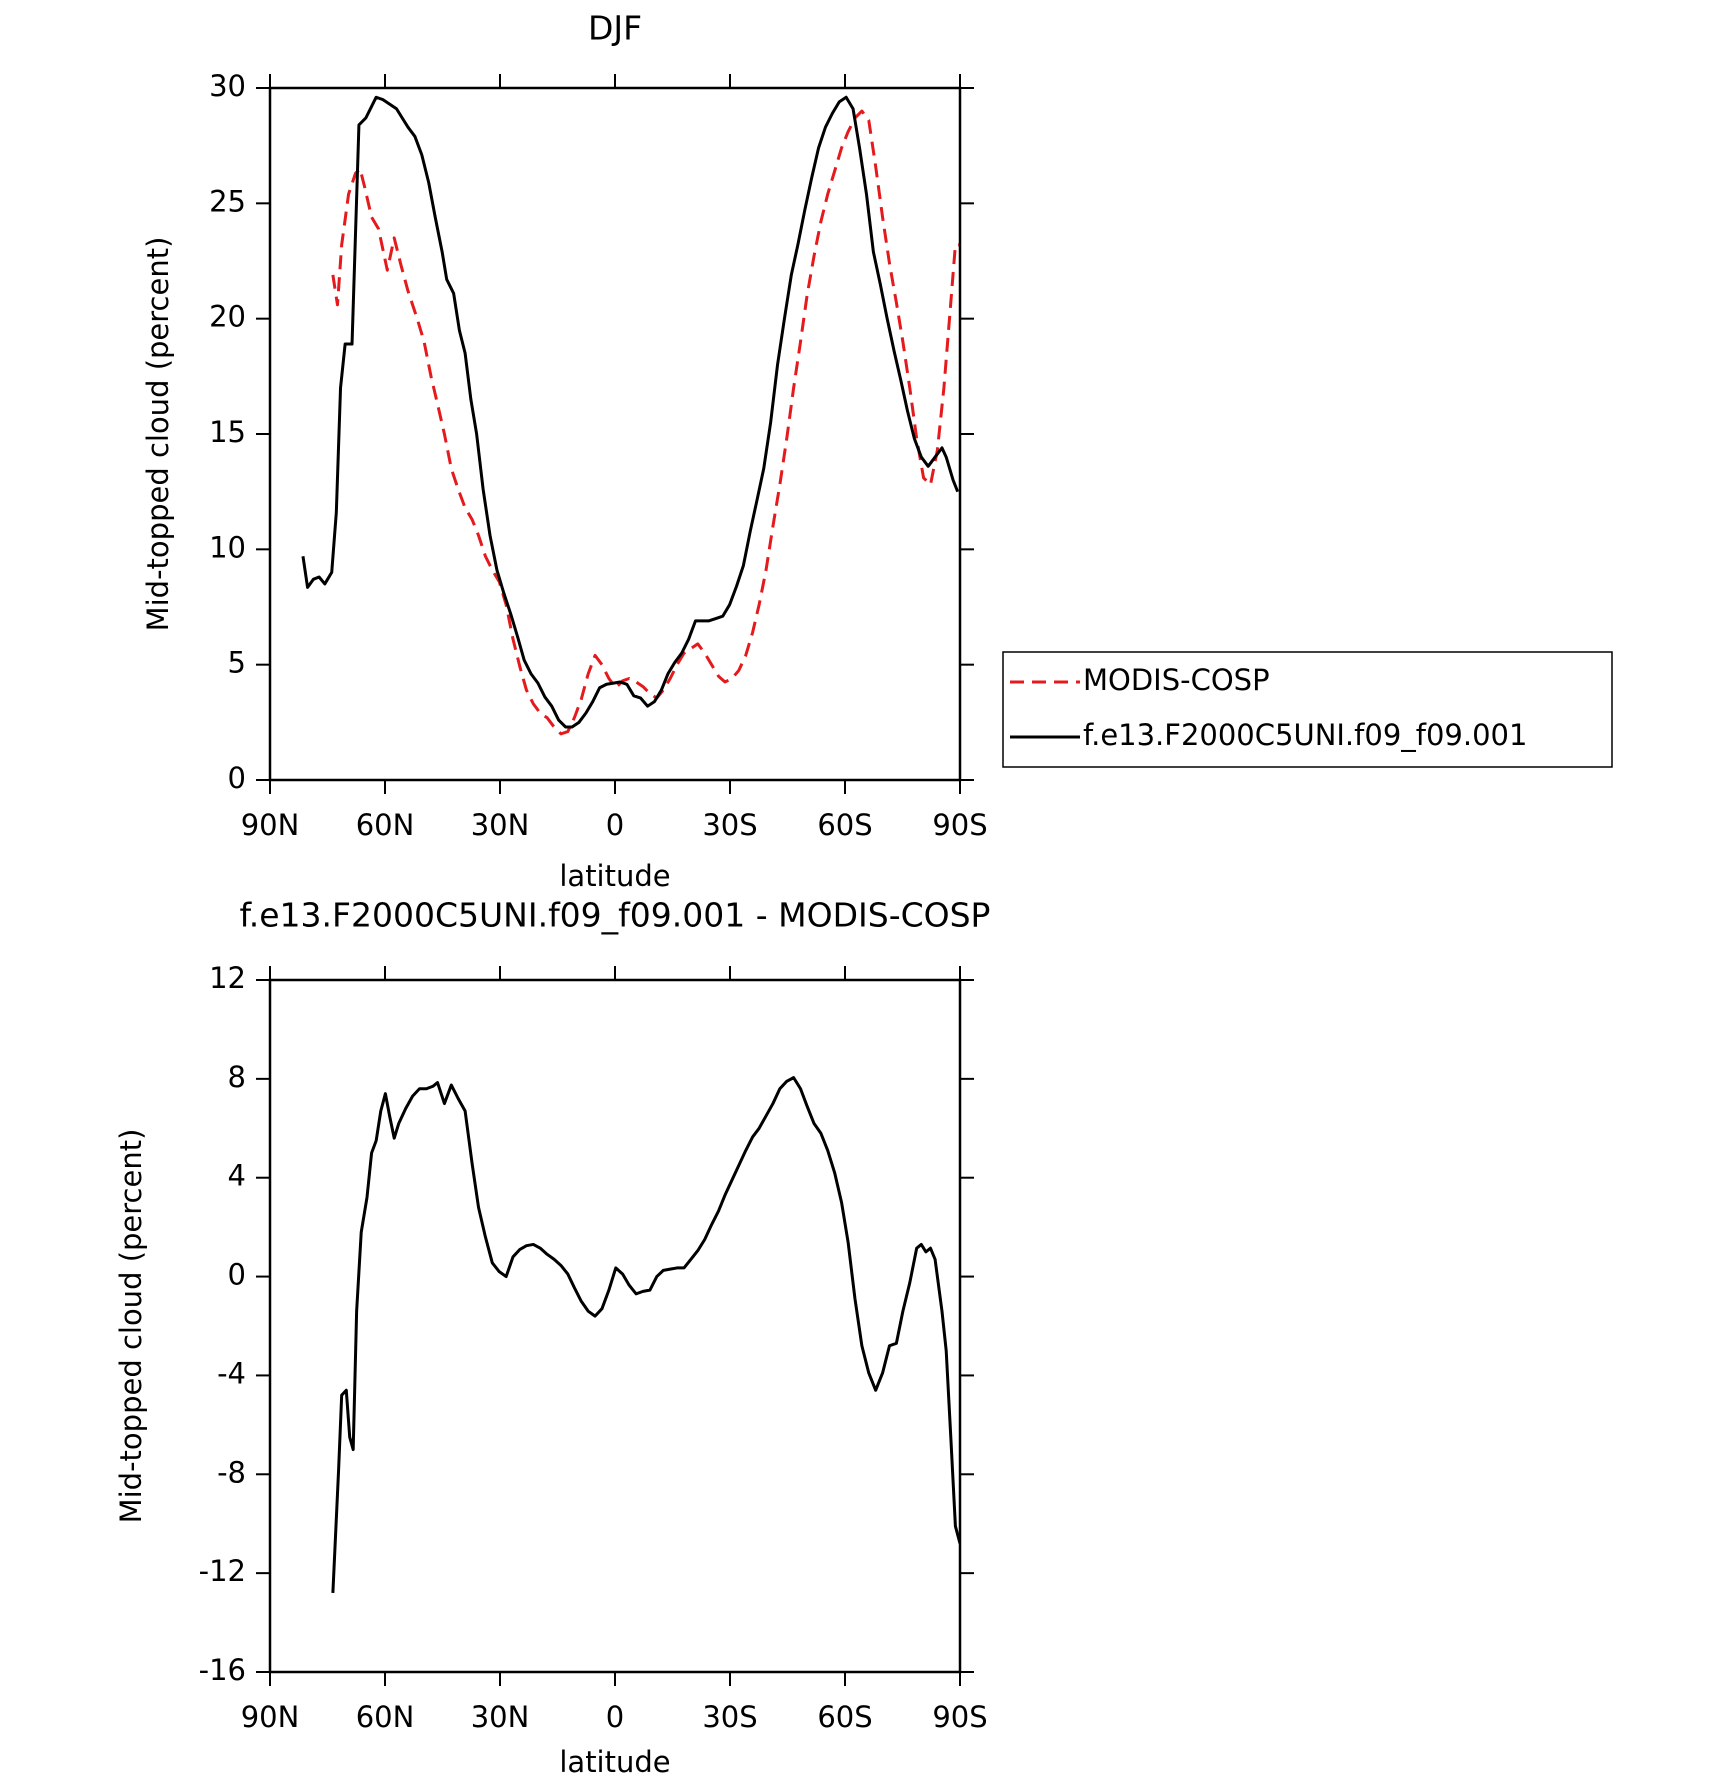  What do you see at coordinates (227, 547) in the screenshot?
I see `y-tick-label: 10` at bounding box center [227, 547].